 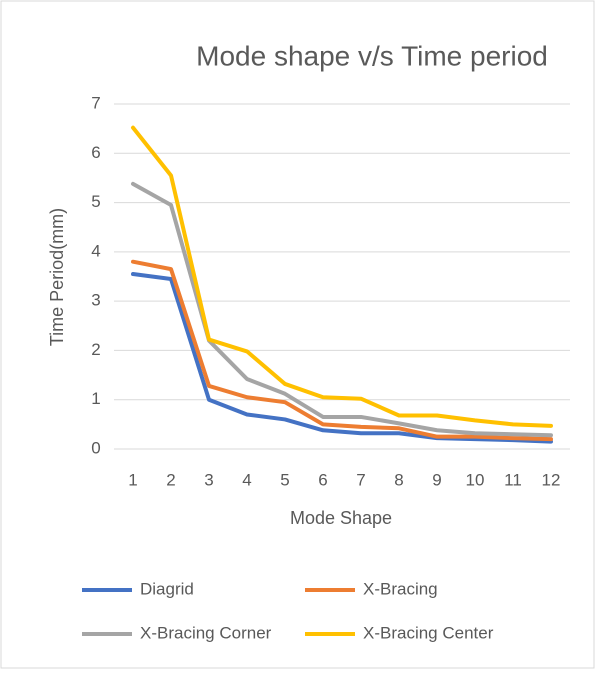 What do you see at coordinates (246, 479) in the screenshot?
I see `x-tick-label: 4` at bounding box center [246, 479].